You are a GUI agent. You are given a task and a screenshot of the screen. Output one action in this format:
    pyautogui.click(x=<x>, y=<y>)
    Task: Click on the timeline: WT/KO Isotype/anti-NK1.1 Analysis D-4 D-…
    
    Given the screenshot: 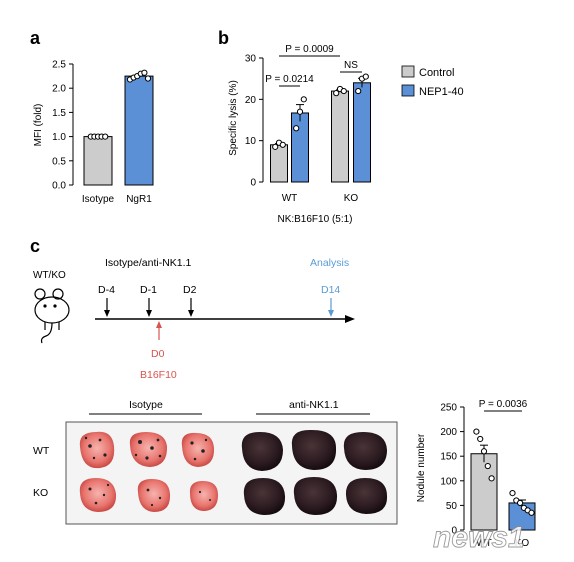 What is the action you would take?
    pyautogui.click(x=194, y=319)
    